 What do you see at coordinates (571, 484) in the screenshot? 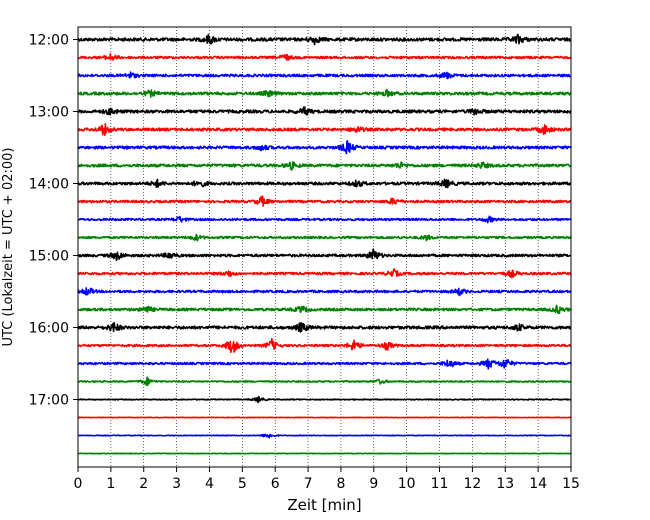
I see `x-tick-label: 15` at bounding box center [571, 484].